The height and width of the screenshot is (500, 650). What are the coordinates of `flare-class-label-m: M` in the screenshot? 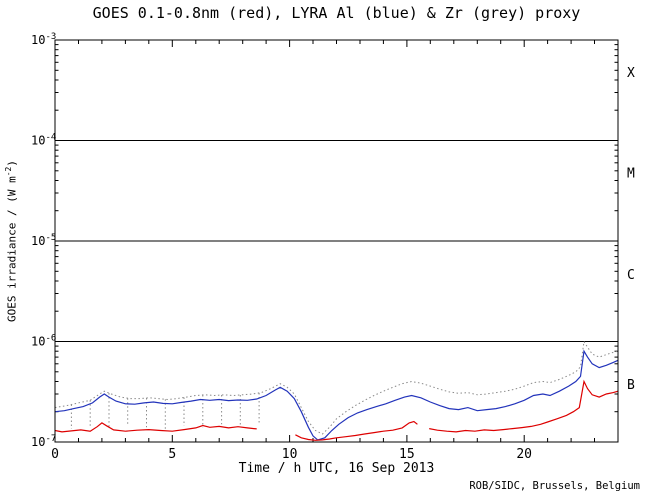 It's located at (631, 173).